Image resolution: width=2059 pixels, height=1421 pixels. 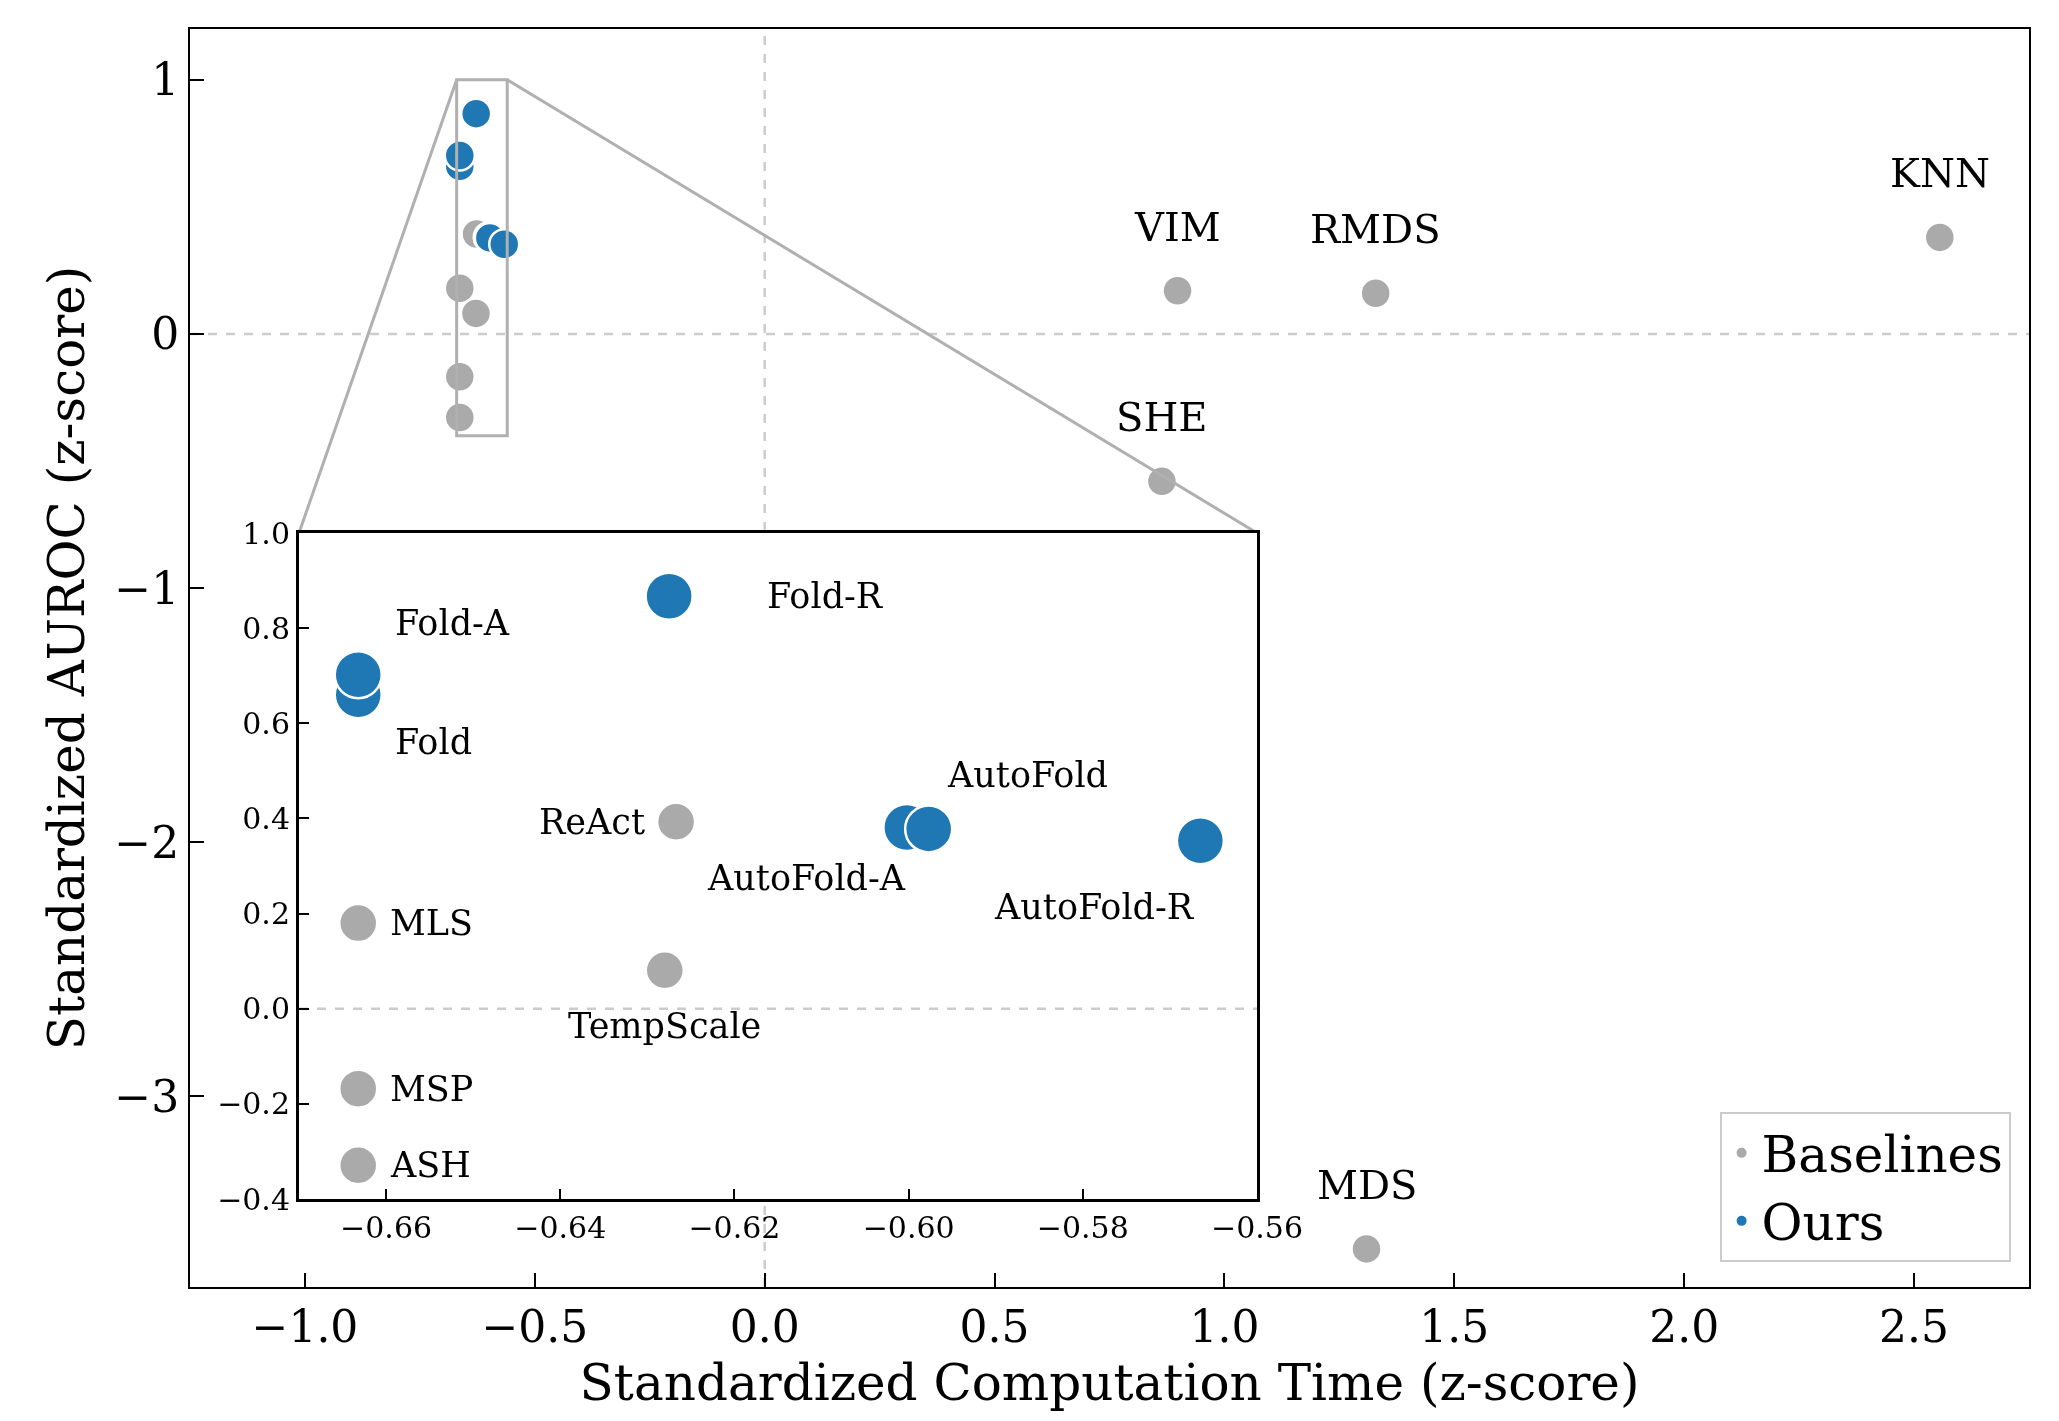 What do you see at coordinates (253, 1104) in the screenshot?
I see `y-tick-label: −0.2` at bounding box center [253, 1104].